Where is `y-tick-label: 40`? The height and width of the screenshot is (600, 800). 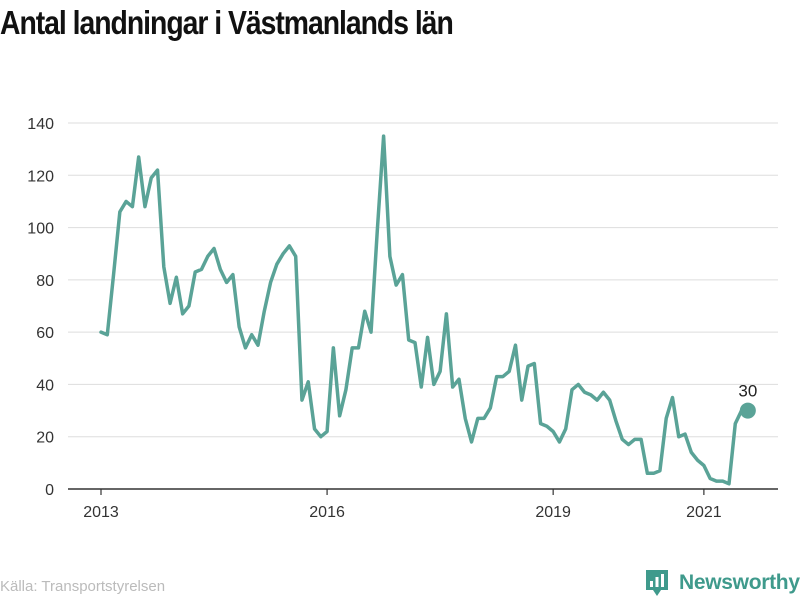 y-tick-label: 40 is located at coordinates (45, 385).